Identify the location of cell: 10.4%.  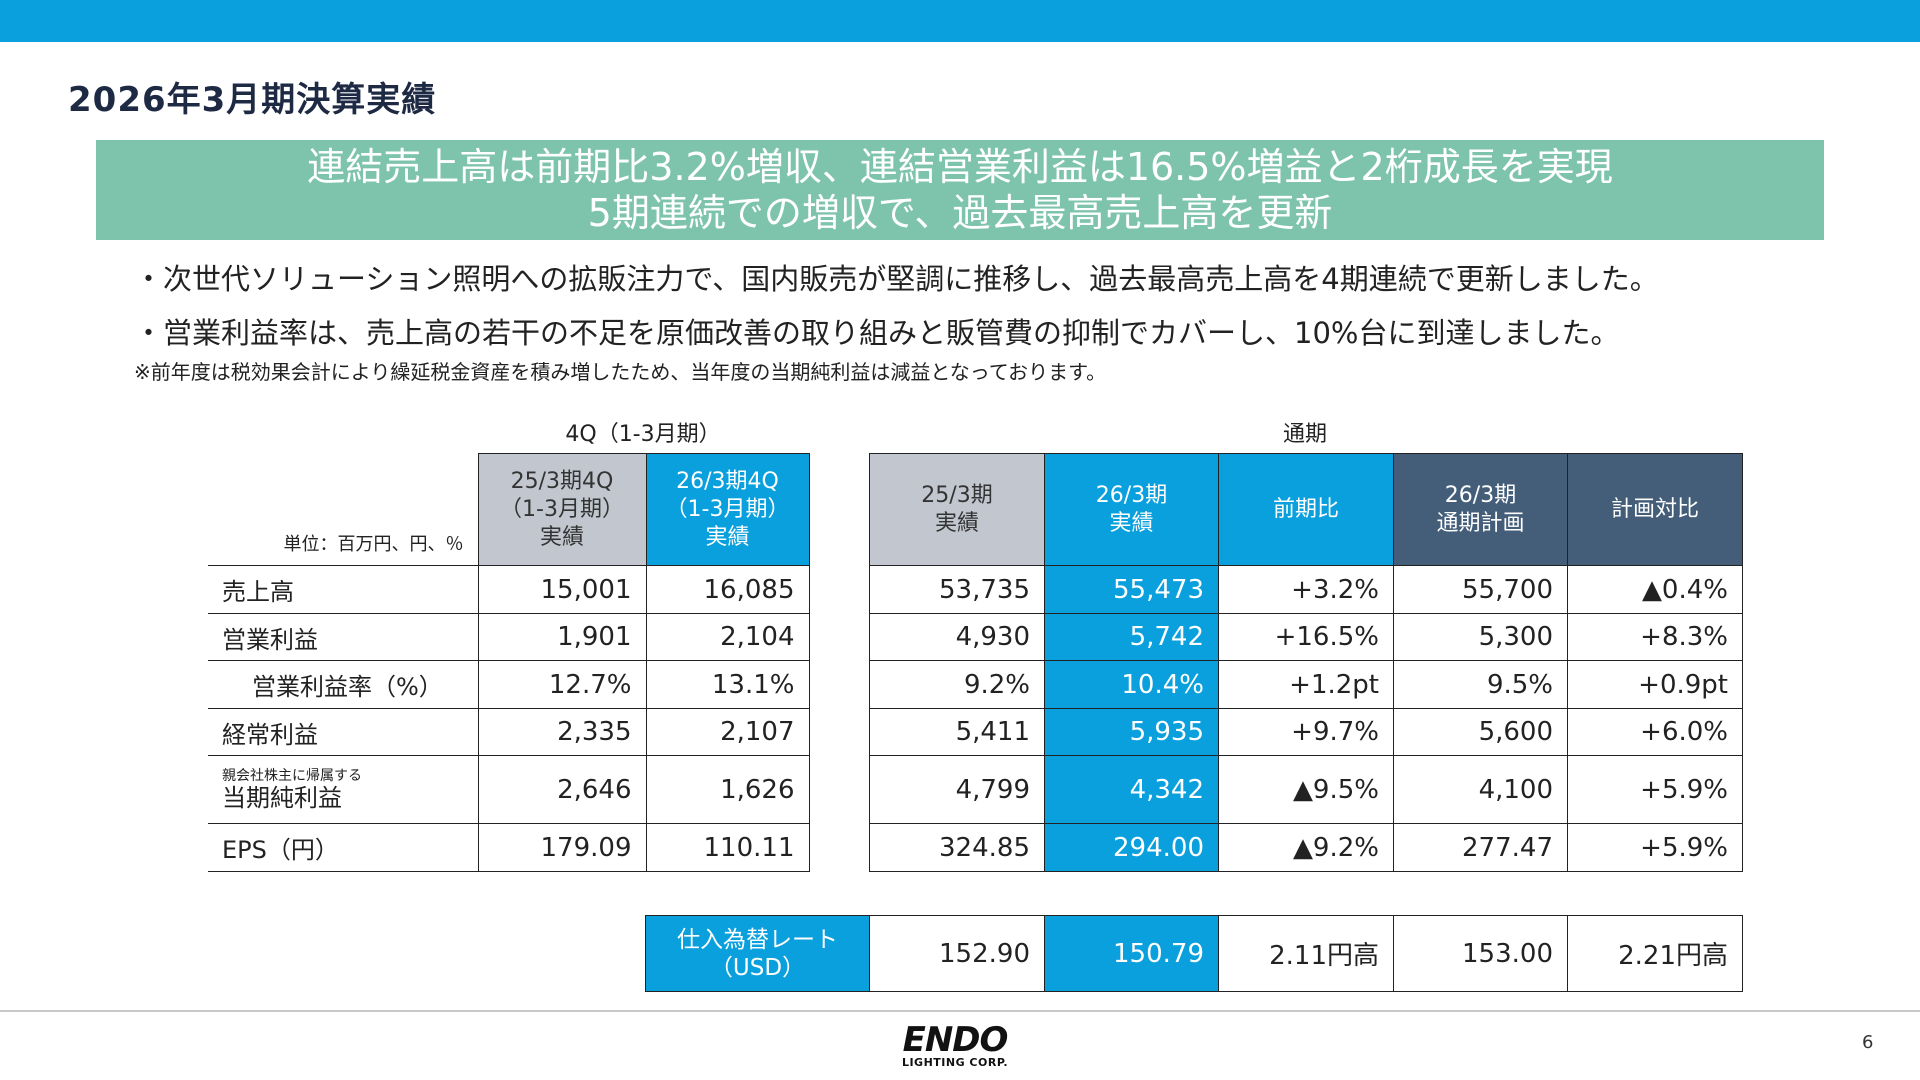
(1131, 684).